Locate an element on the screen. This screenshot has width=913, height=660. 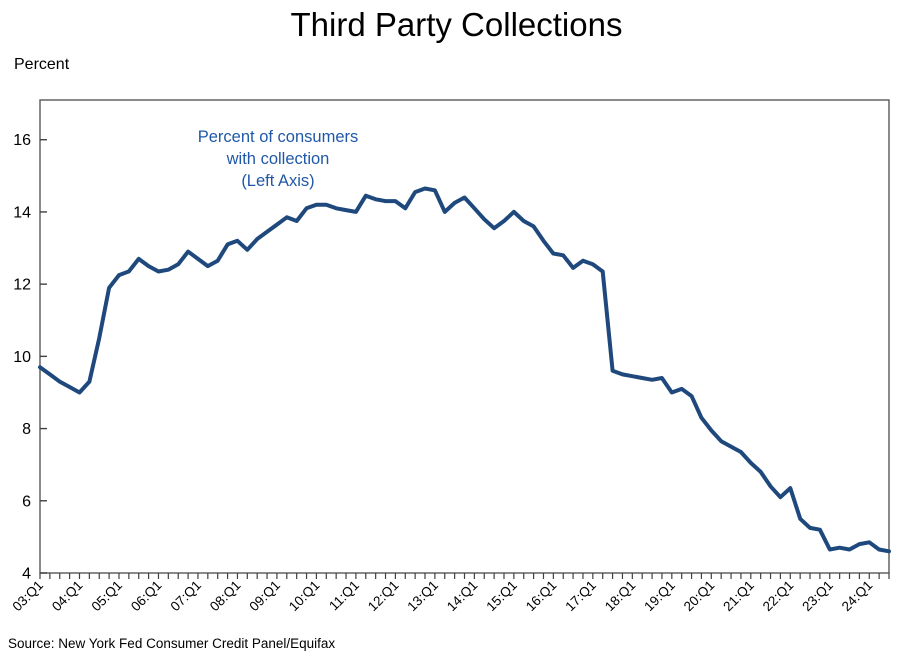
x-axis-tick-label: 05:Q1 is located at coordinates (106, 596).